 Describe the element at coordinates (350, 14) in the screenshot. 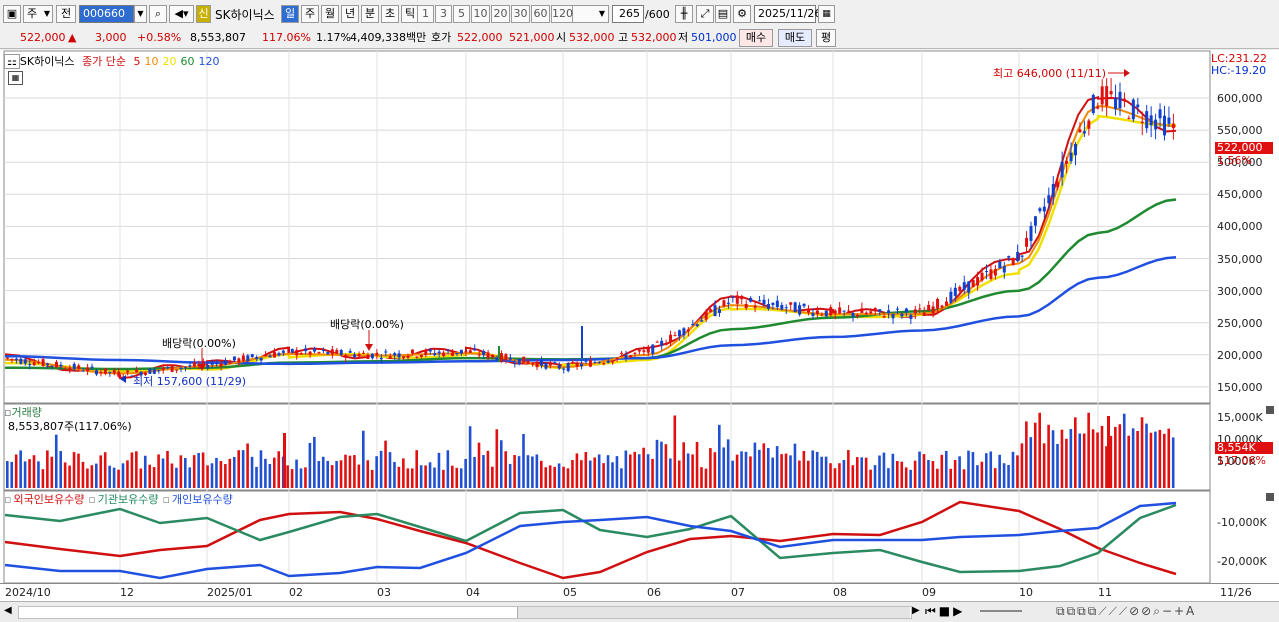

I see `period-button-4: 년` at that location.